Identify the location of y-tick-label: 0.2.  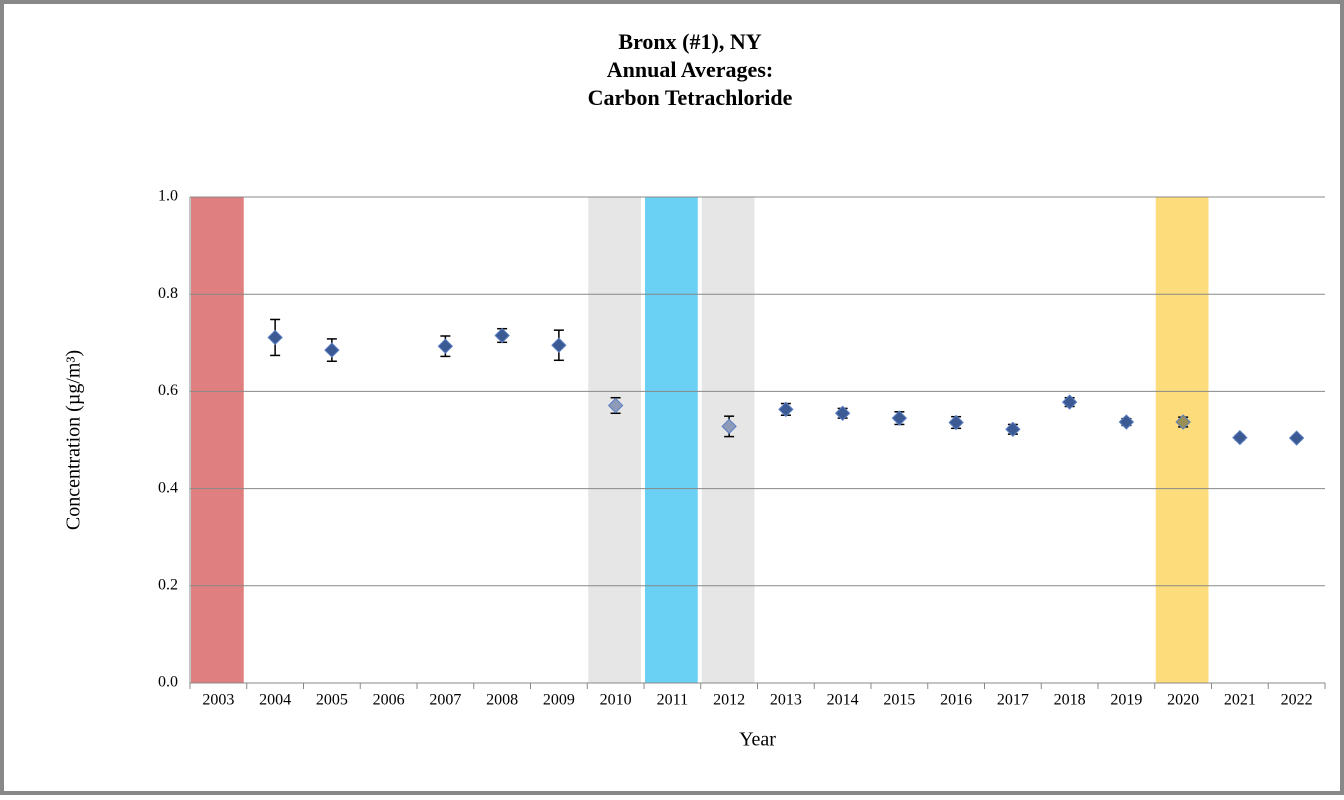
(168, 584).